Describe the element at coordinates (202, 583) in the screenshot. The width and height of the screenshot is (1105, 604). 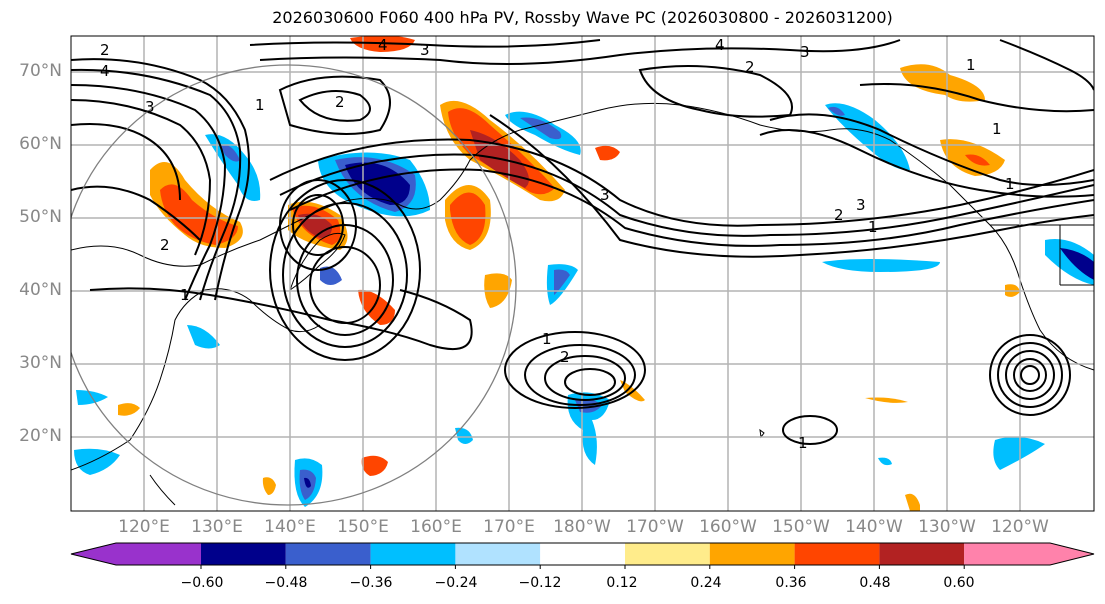
I see `colorbar-tick-label: −0.60` at that location.